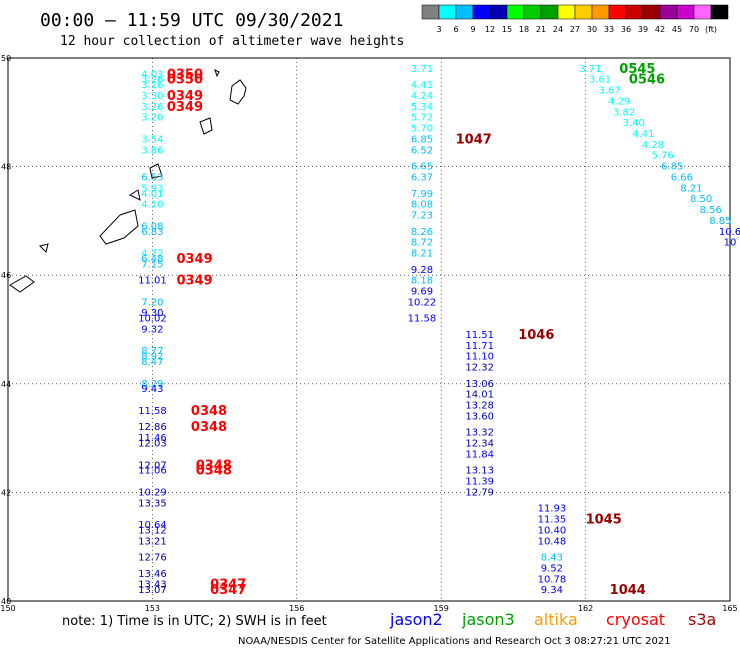 The image size is (740, 650). Describe the element at coordinates (479, 482) in the screenshot. I see `wave-height-value: 11.39` at that location.